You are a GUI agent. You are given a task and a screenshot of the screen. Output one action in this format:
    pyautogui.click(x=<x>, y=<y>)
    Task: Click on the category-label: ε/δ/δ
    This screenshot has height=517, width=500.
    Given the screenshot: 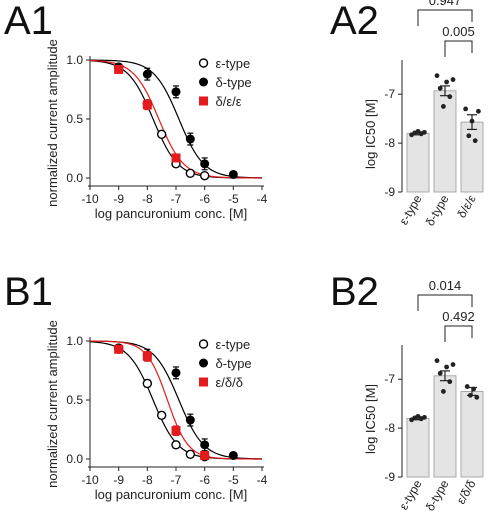 What is the action you would take?
    pyautogui.click(x=466, y=491)
    